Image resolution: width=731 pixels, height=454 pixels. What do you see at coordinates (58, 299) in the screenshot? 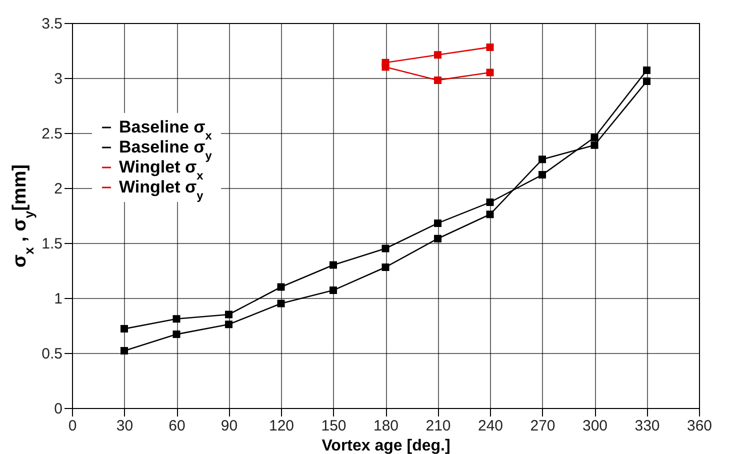
I see `y-tick-label: 1` at bounding box center [58, 299].